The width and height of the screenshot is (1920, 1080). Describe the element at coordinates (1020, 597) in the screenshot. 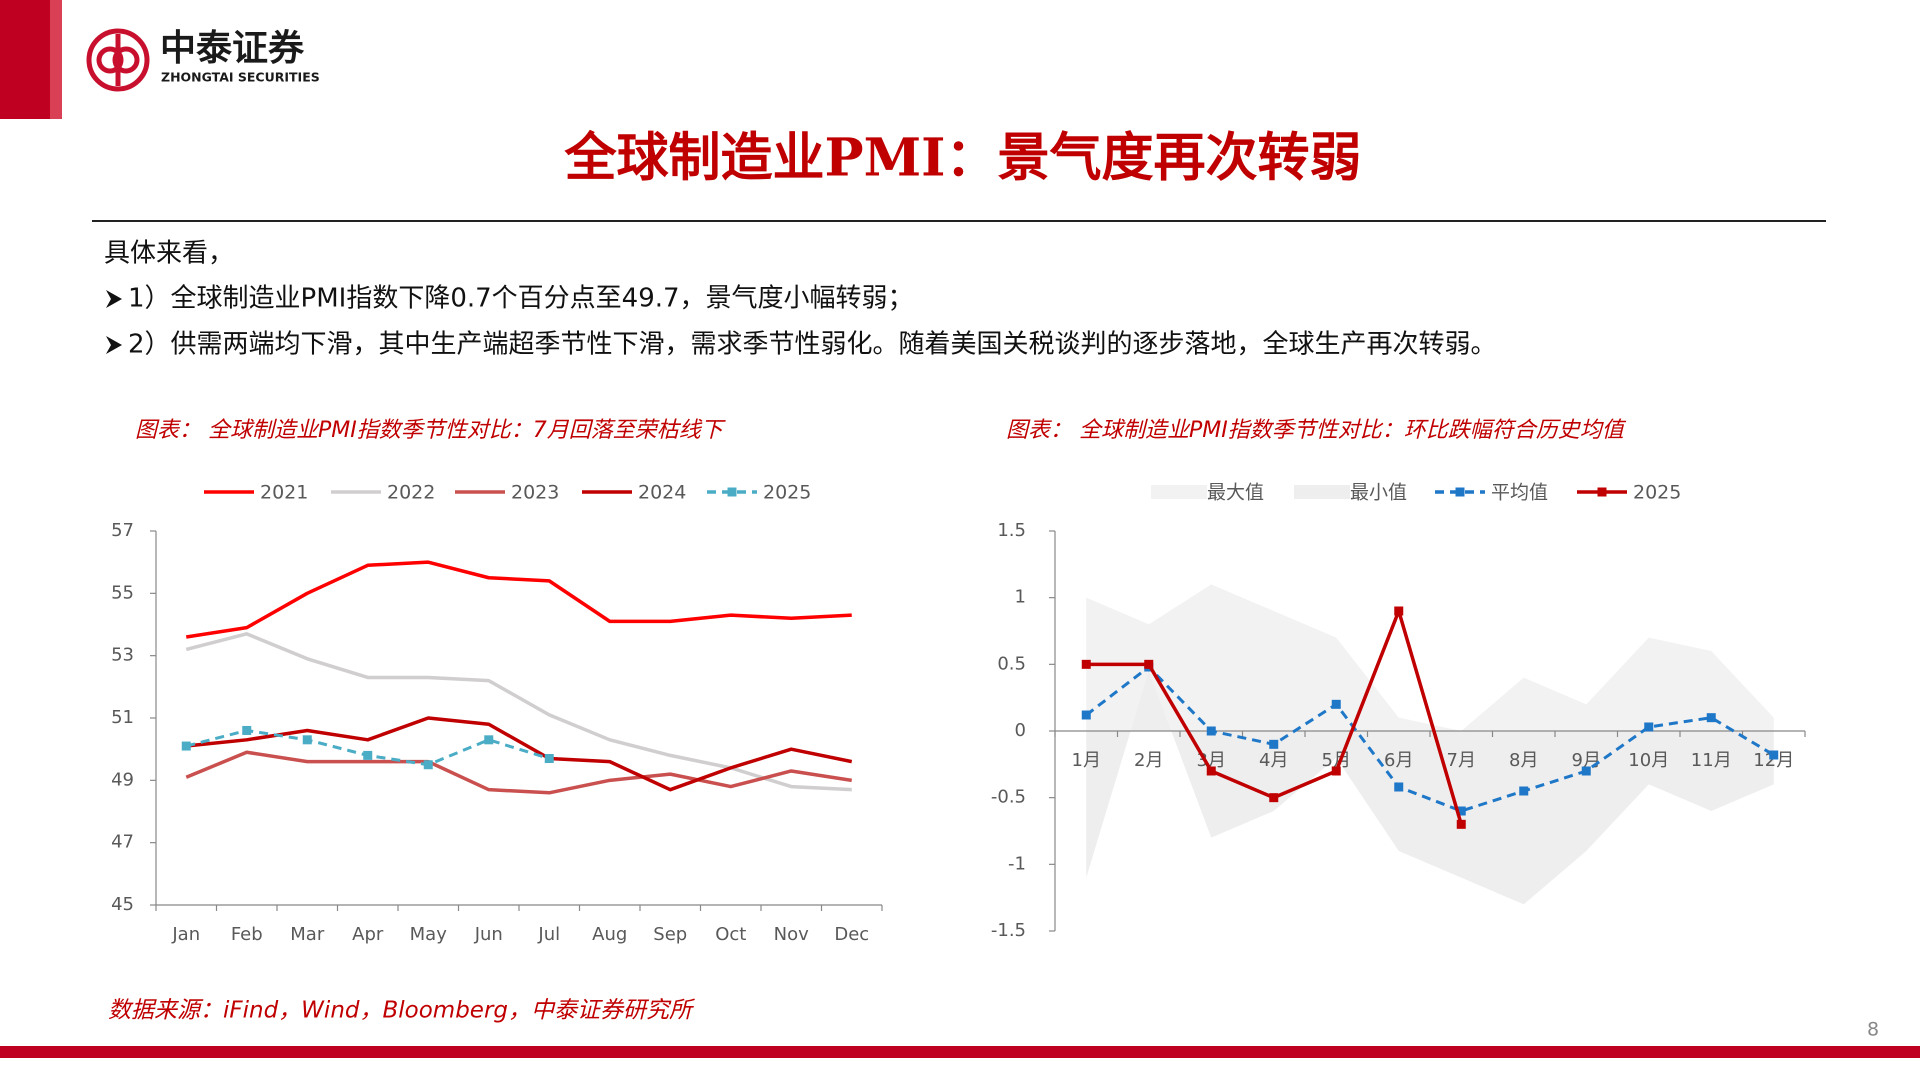

I see `y-tick-label: 1` at that location.